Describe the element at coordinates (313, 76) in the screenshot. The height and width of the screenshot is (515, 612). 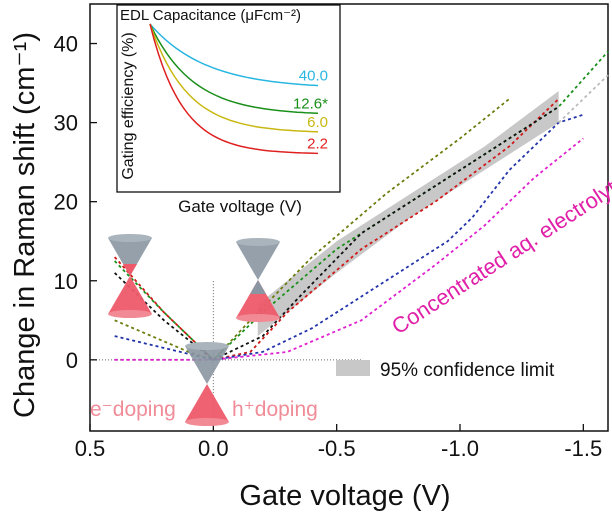
I see `inset-series-label: 40.0` at that location.